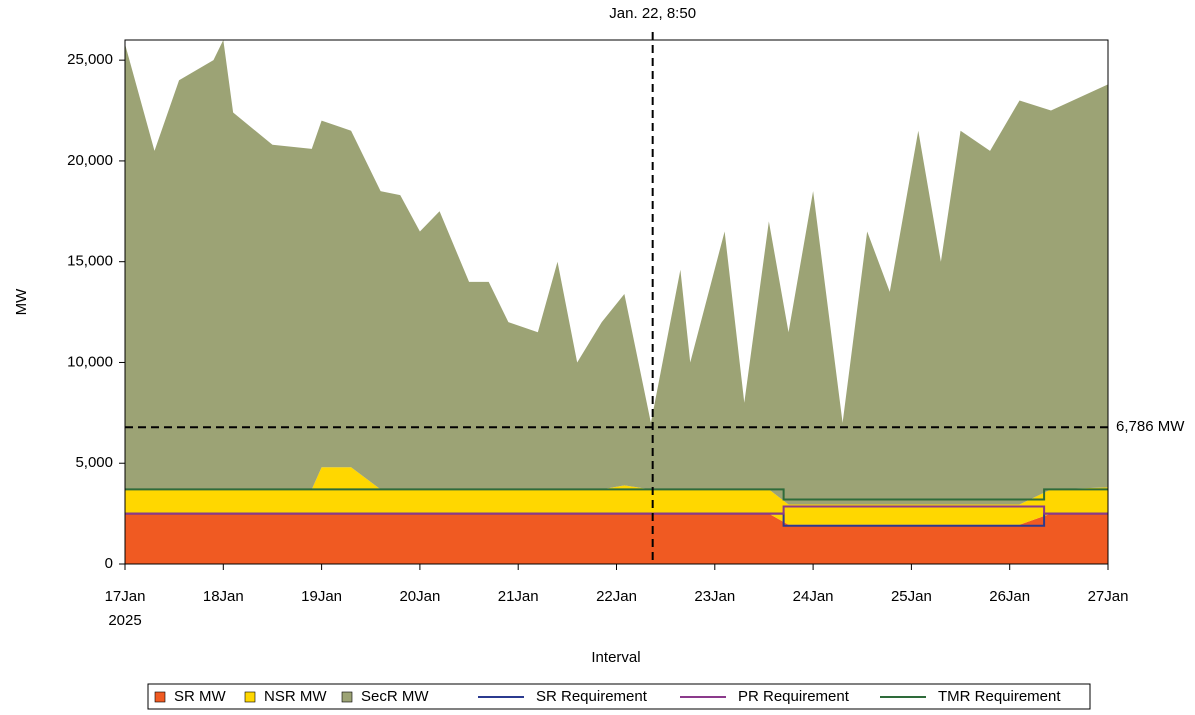  Describe the element at coordinates (321, 596) in the screenshot. I see `x-tick-label: 19Jan` at that location.